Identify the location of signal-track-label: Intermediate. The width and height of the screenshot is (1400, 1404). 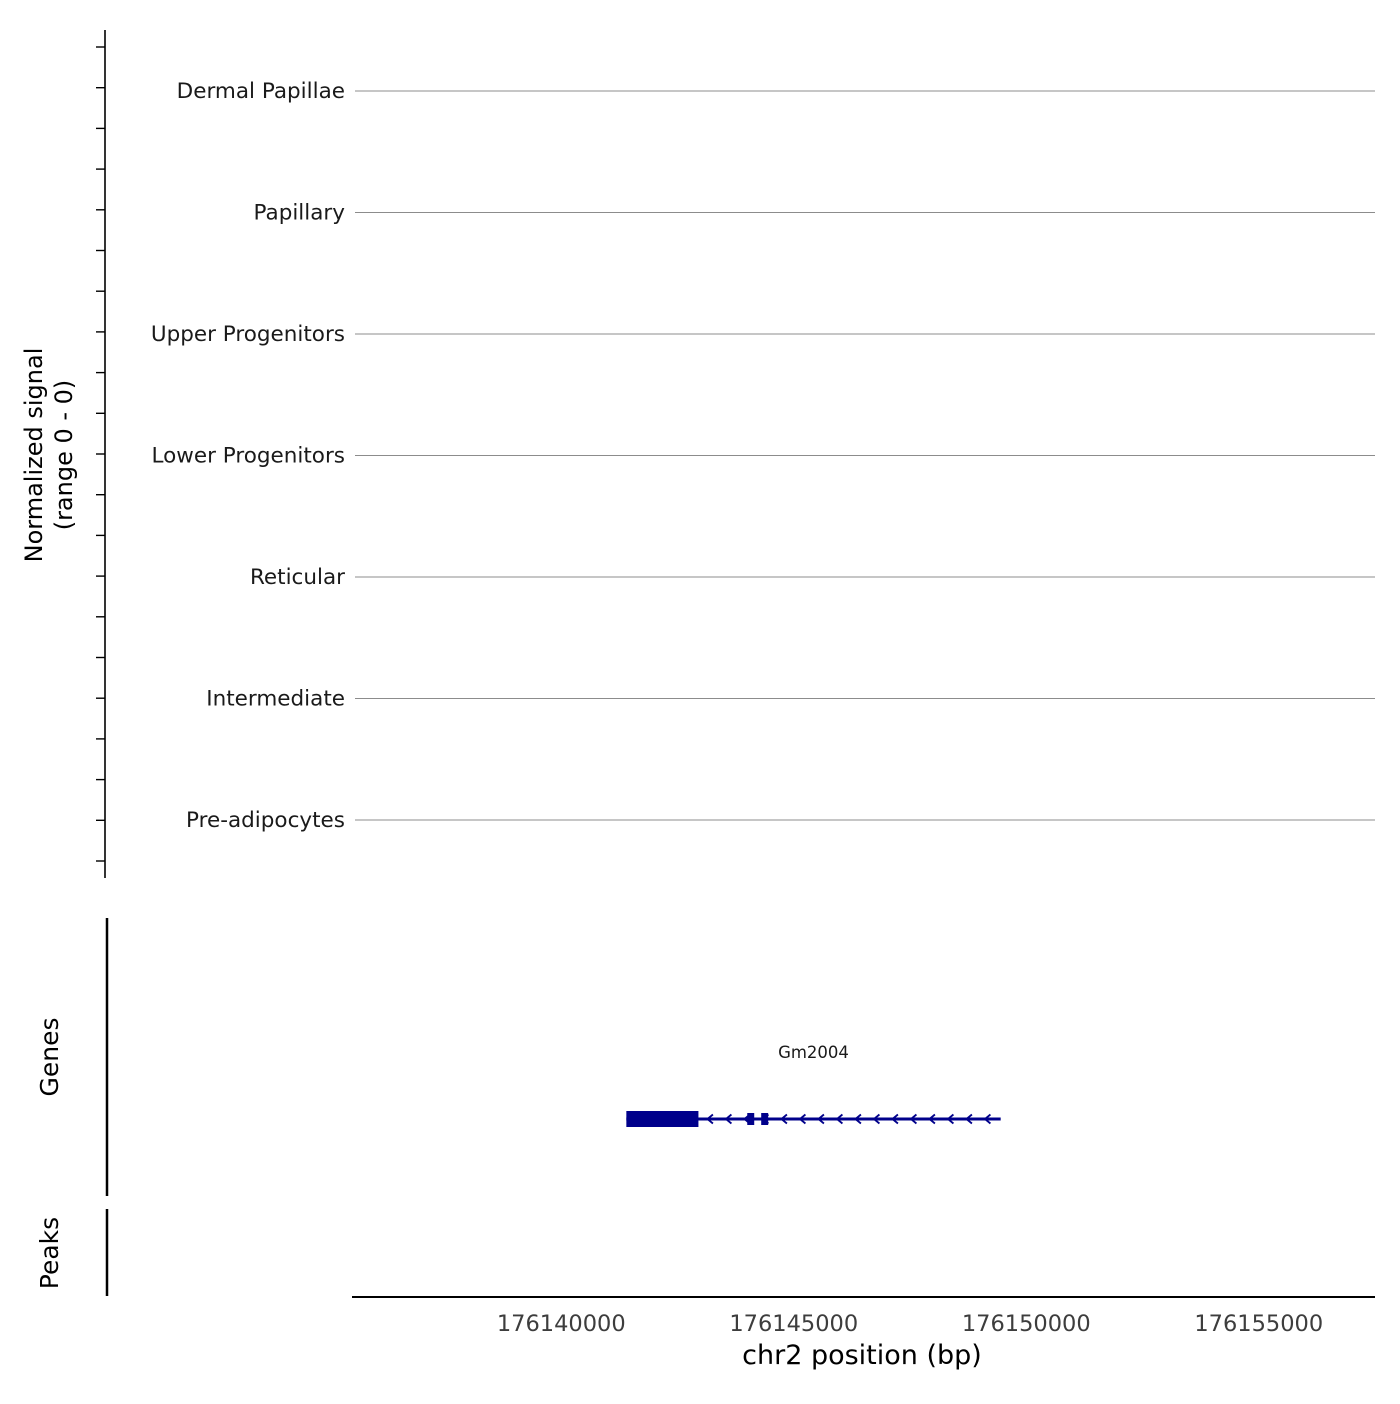
(275, 699).